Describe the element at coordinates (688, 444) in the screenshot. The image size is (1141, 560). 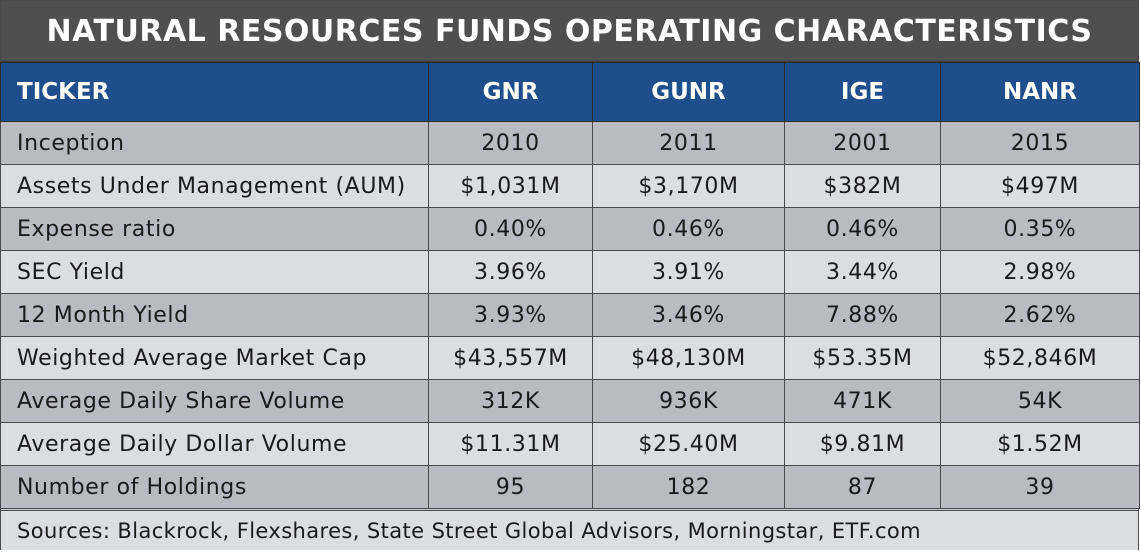
I see `cell-value: $25.40M` at that location.